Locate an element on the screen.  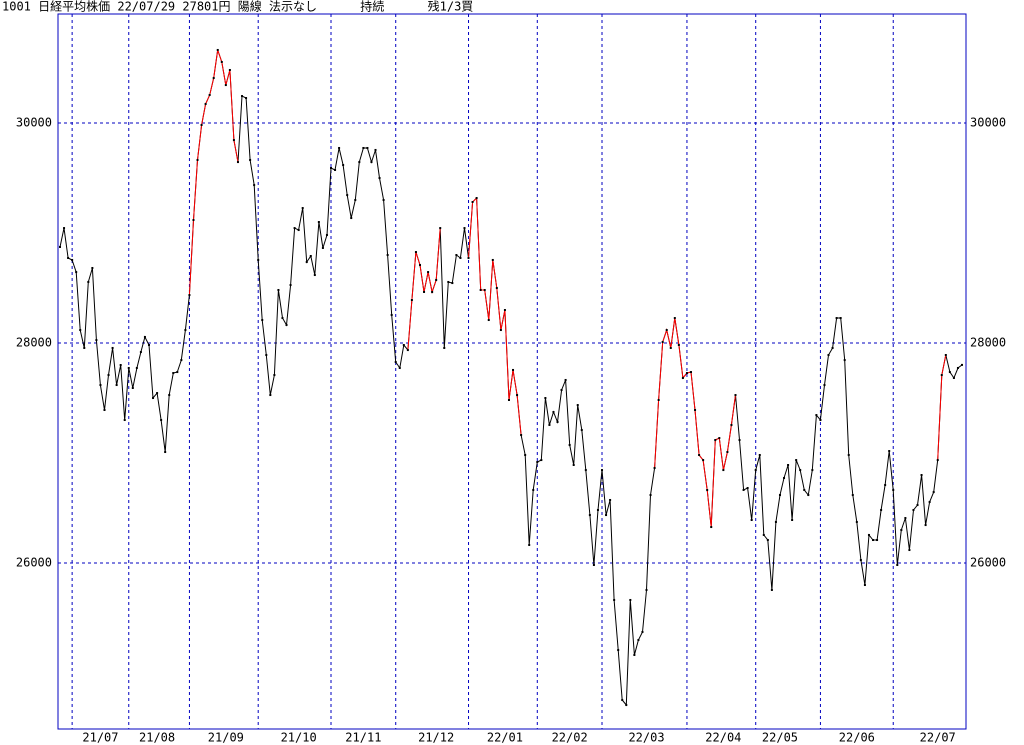
x-tick-label: 22/01 is located at coordinates (505, 738).